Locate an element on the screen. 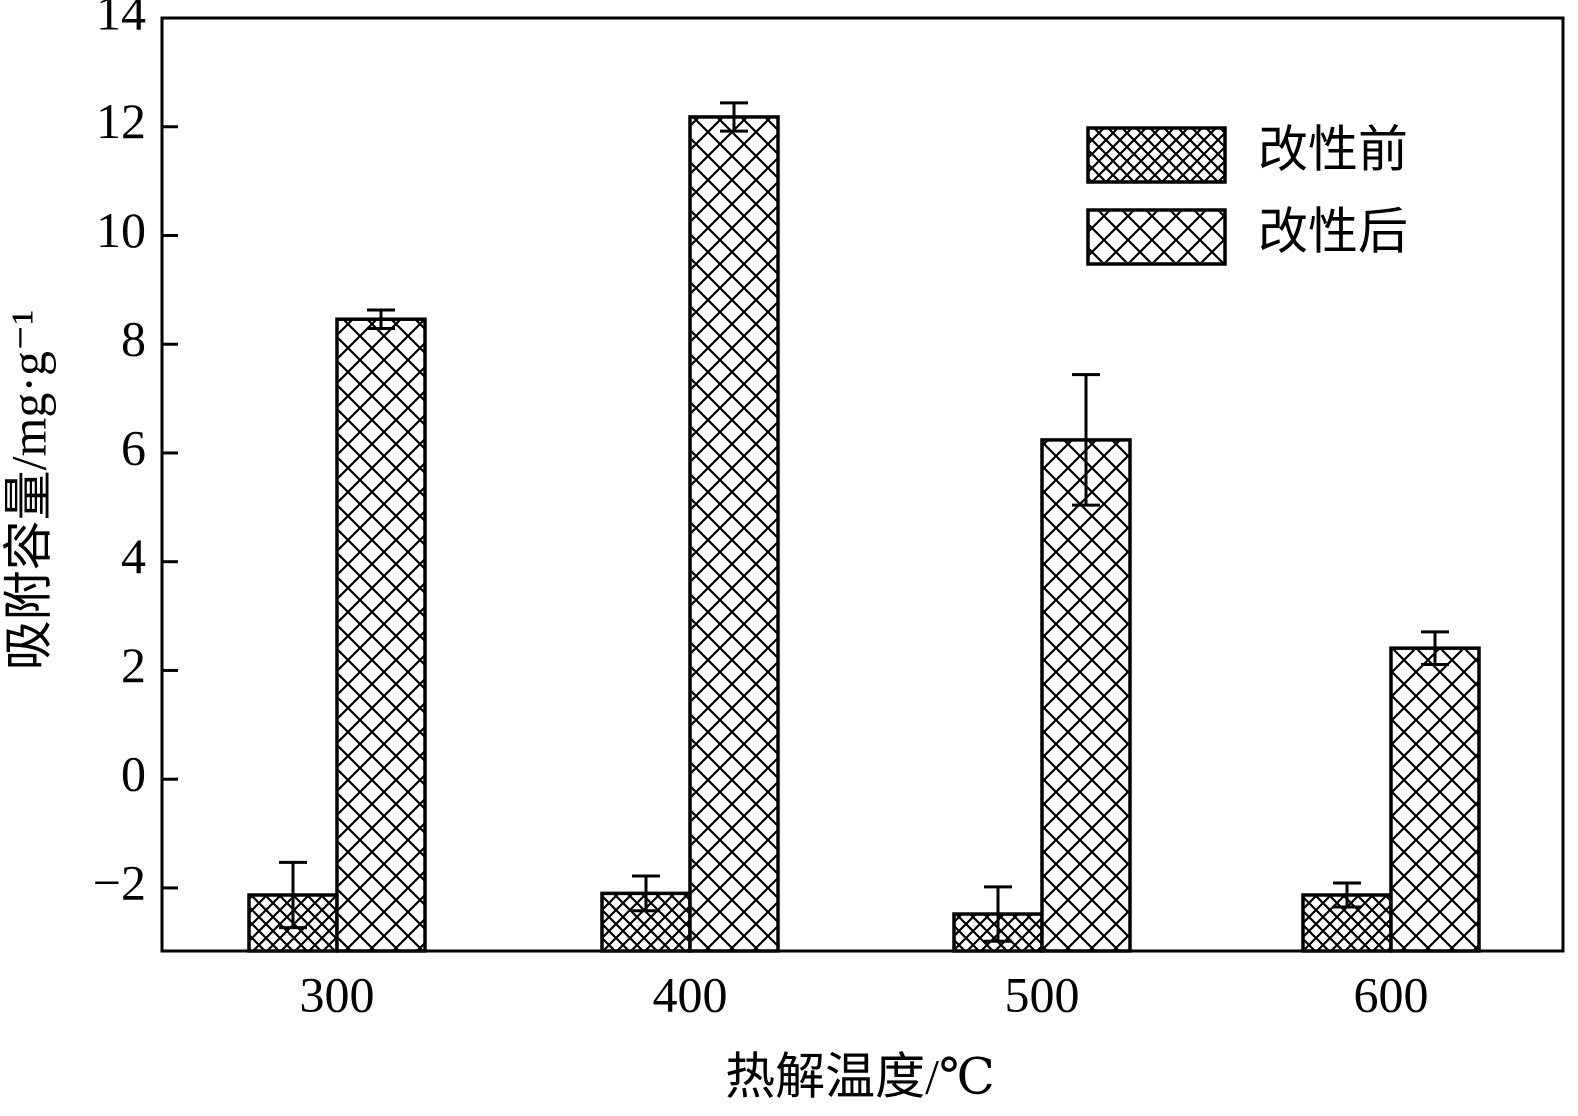  y-tick-label: −2 is located at coordinates (119, 882).